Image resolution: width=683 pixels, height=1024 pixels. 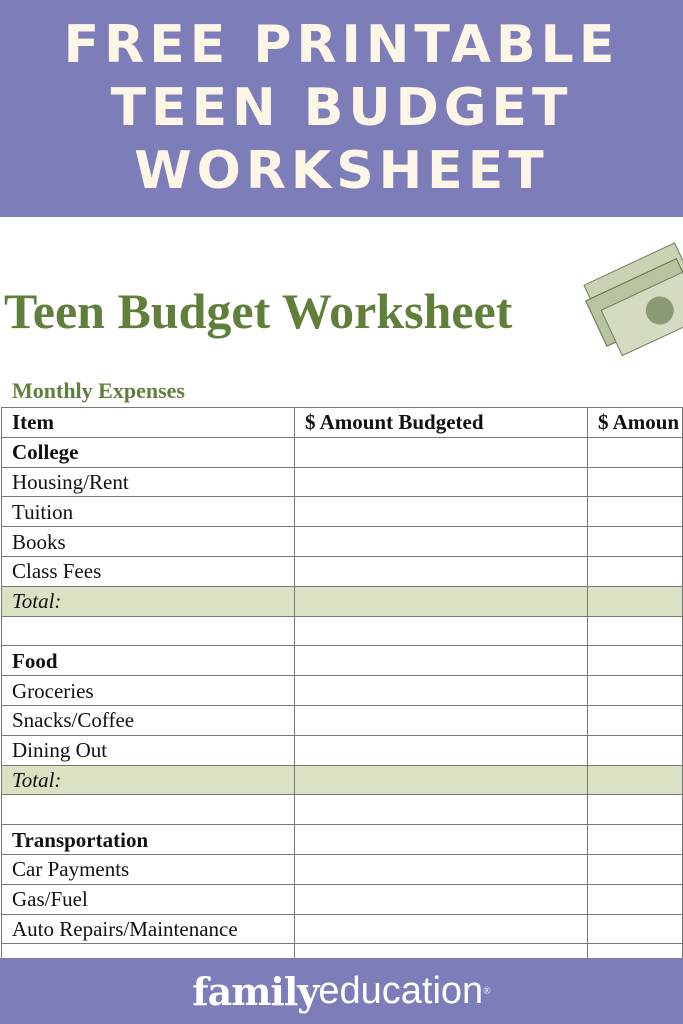 What do you see at coordinates (441, 422) in the screenshot?
I see `column-header: $ Amount Budgeted` at bounding box center [441, 422].